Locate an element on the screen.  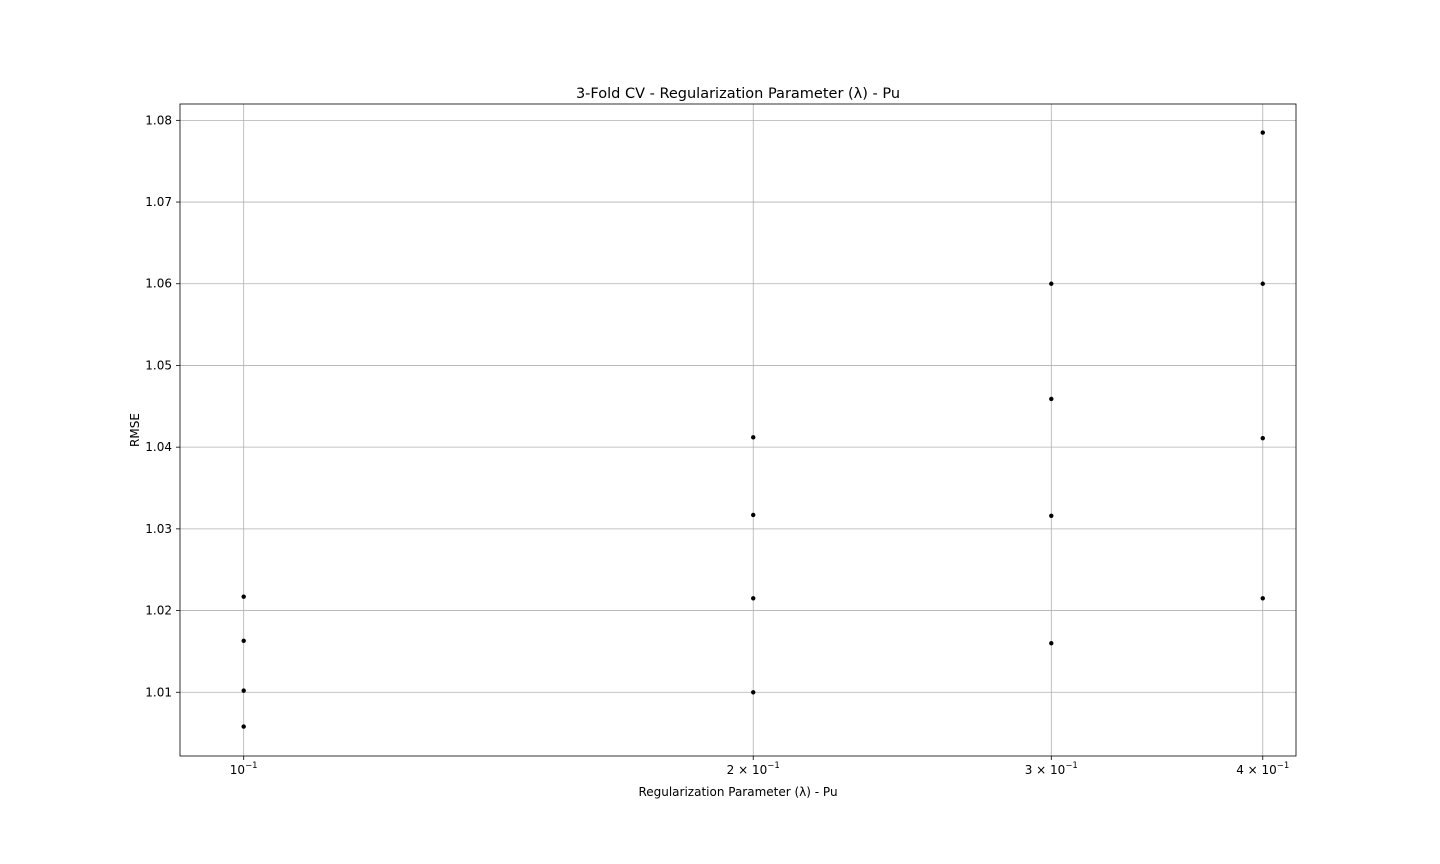
x-axis-label: Regularization Parameter (λ) - Pu is located at coordinates (737, 792).